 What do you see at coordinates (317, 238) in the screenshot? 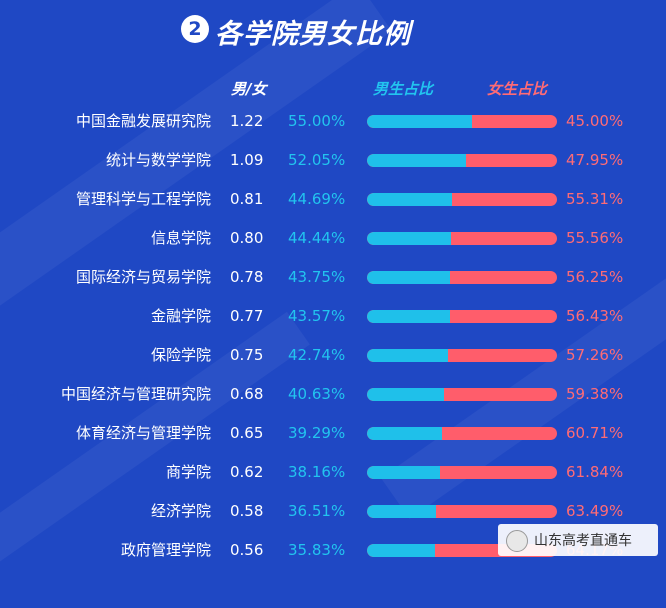
I see `male-percentage-label: 44.44%` at bounding box center [317, 238].